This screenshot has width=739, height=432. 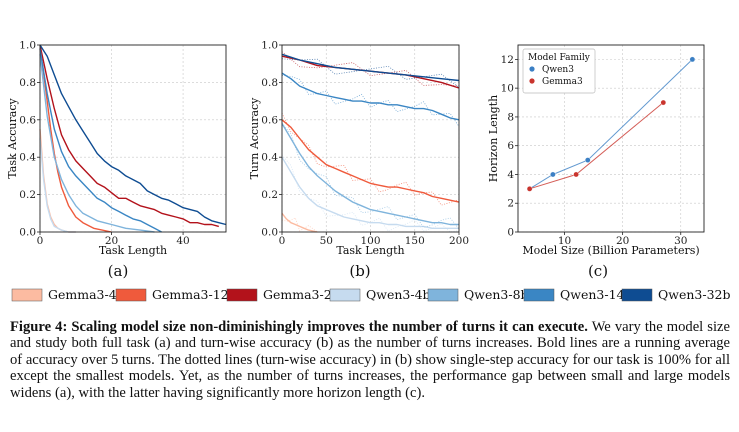 I want to click on x-tick-label: 150, so click(x=415, y=241).